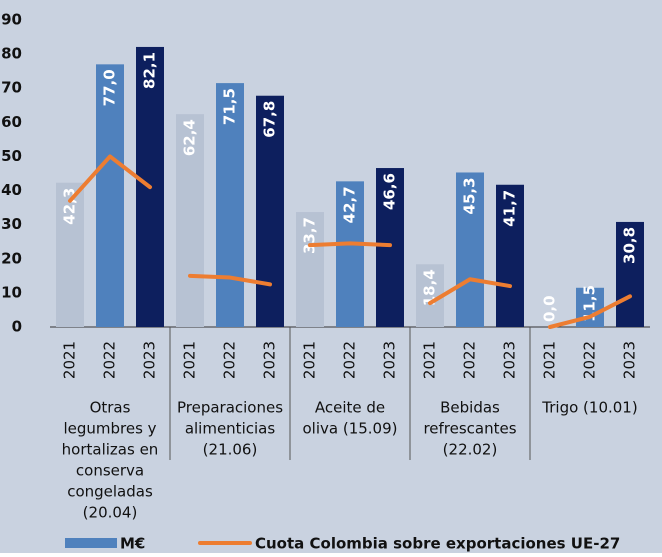 The height and width of the screenshot is (557, 662). I want to click on value-label: 45,3, so click(470, 195).